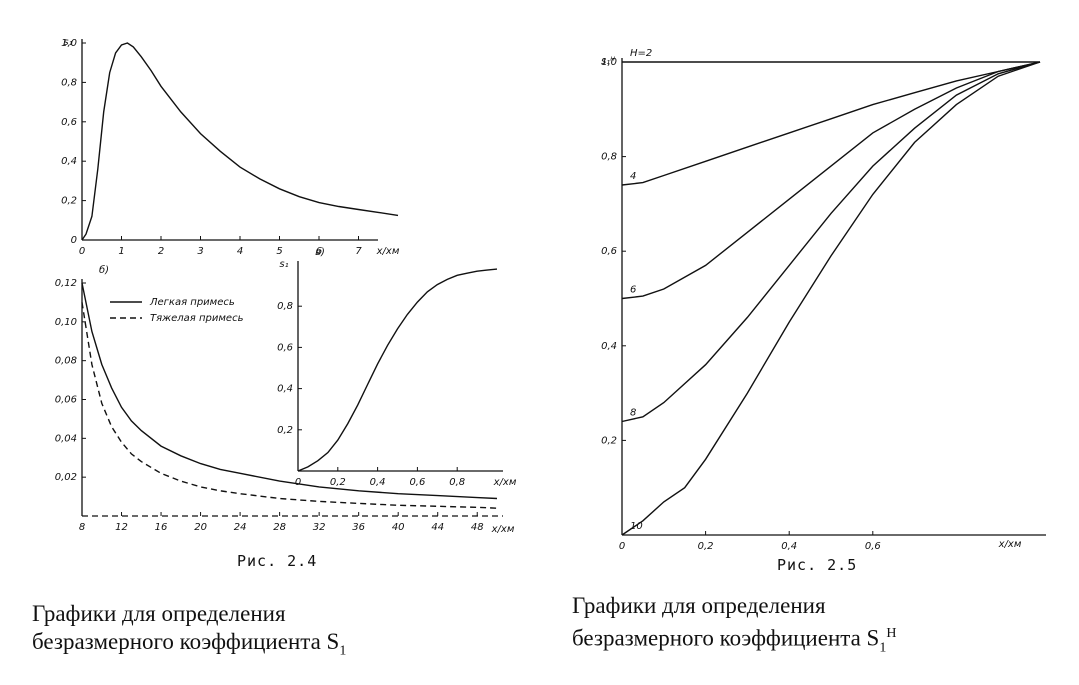 This screenshot has height=685, width=1079. Describe the element at coordinates (161, 527) in the screenshot. I see `fig24b-x-tick-label: 16` at that location.